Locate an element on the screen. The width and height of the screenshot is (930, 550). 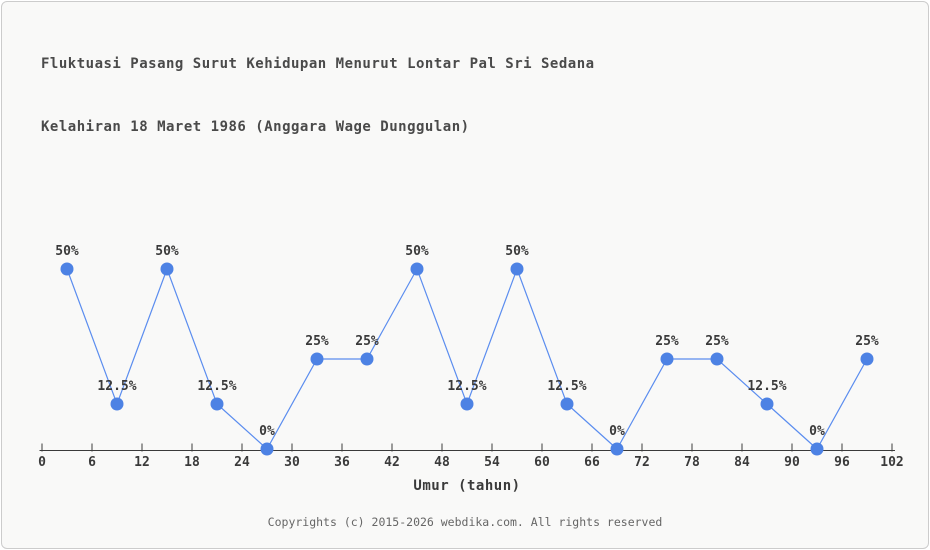
x-axis-tick-label: 60 is located at coordinates (542, 462).